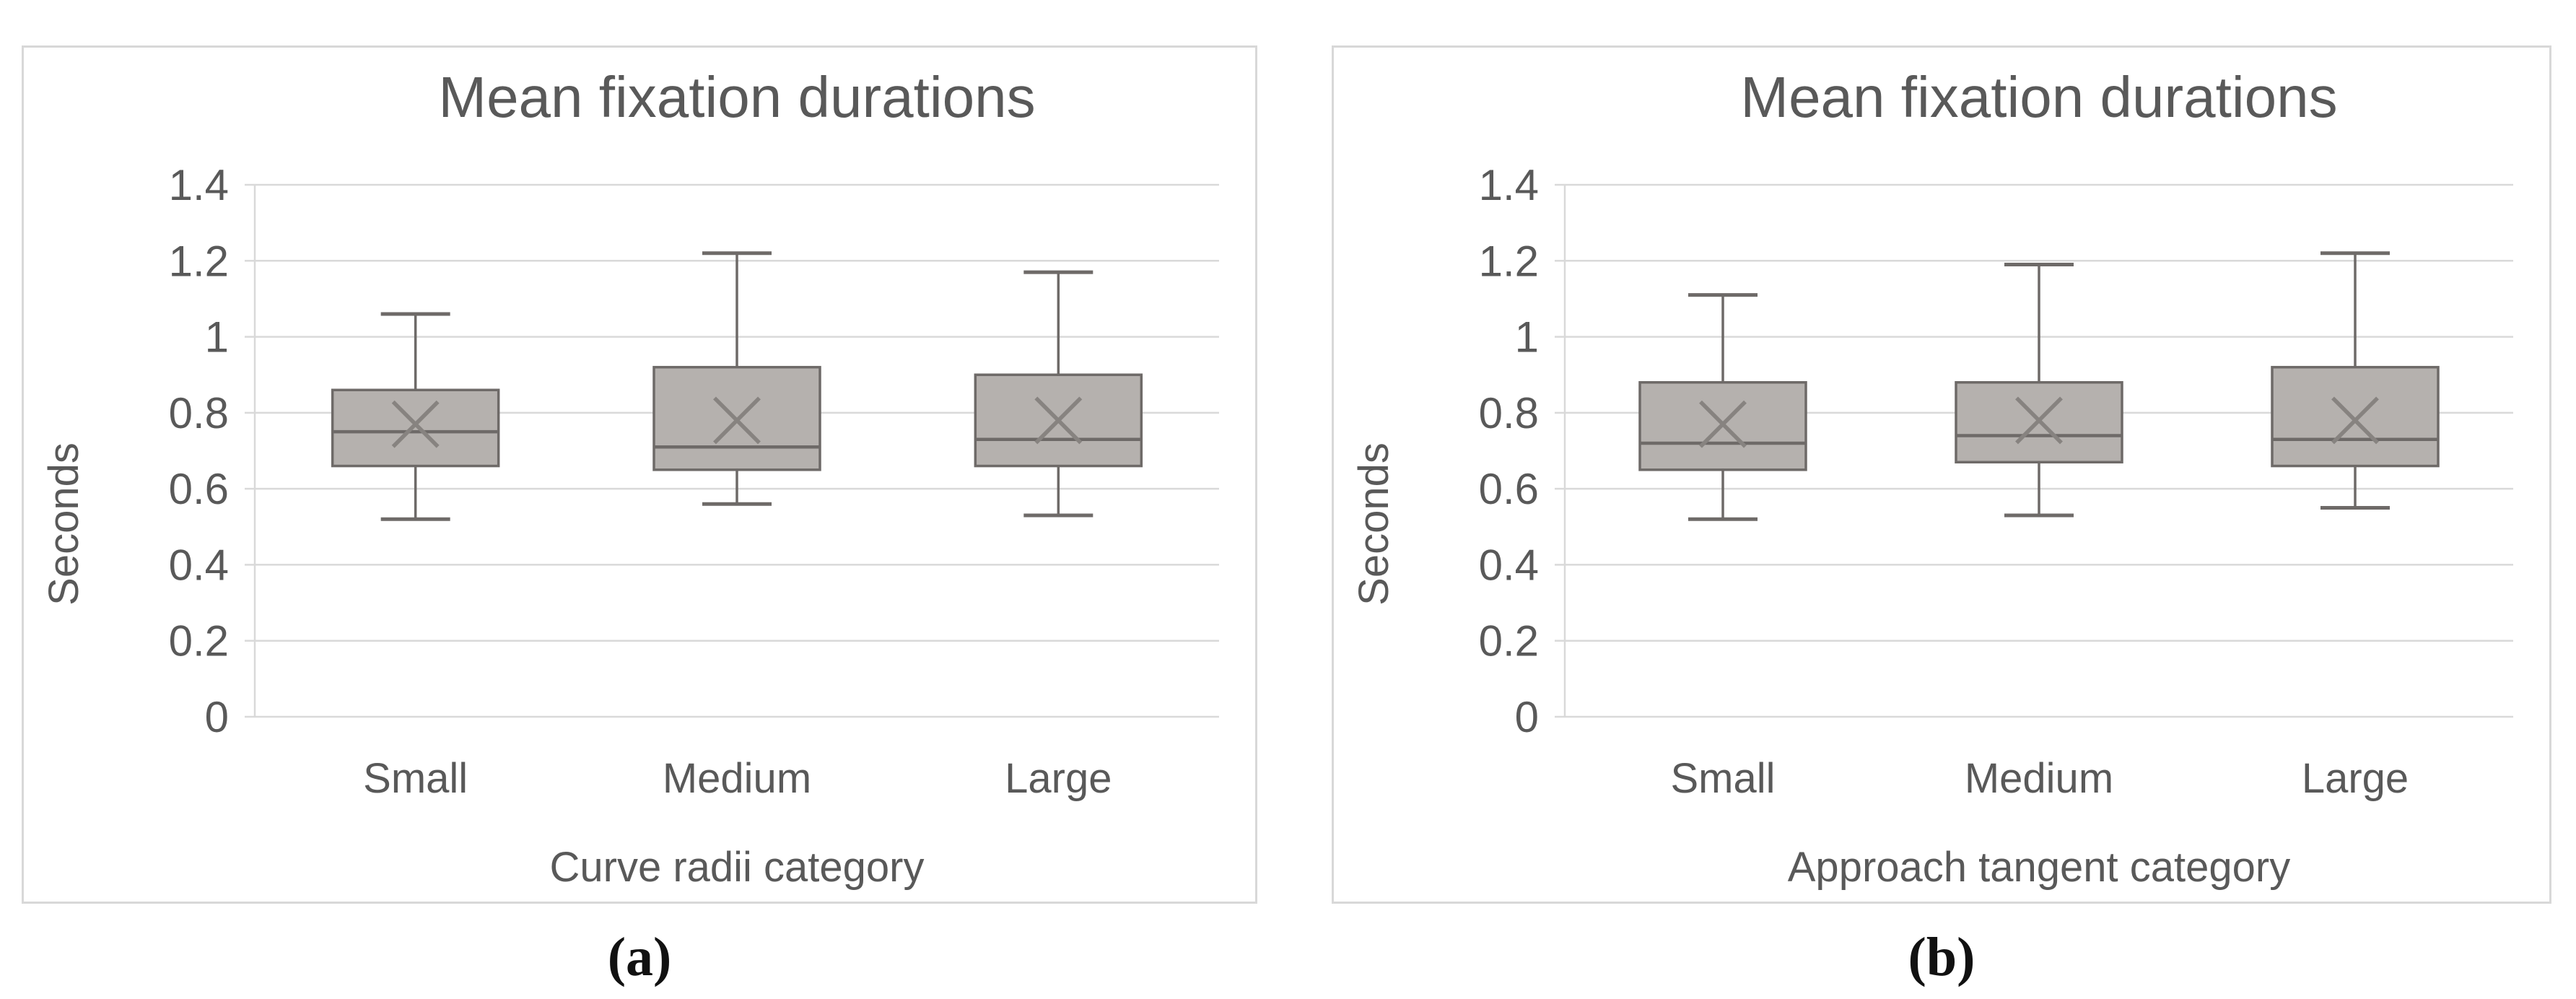 The height and width of the screenshot is (999, 2576). What do you see at coordinates (2039, 868) in the screenshot?
I see `x-axis-title: Approach tangent category` at bounding box center [2039, 868].